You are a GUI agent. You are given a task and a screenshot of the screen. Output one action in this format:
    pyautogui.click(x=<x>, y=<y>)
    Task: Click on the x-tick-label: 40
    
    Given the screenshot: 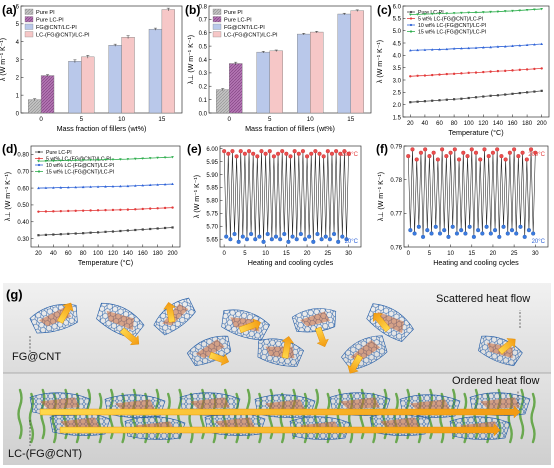 What is the action you would take?
    pyautogui.click(x=425, y=124)
    